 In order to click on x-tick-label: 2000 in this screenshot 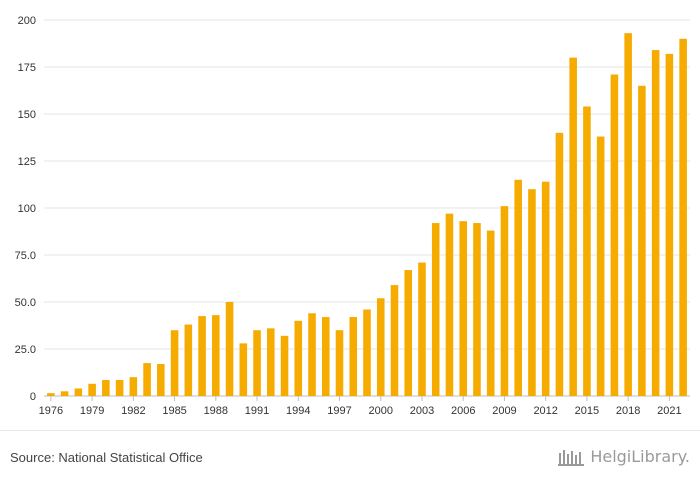, I will do `click(381, 411)`.